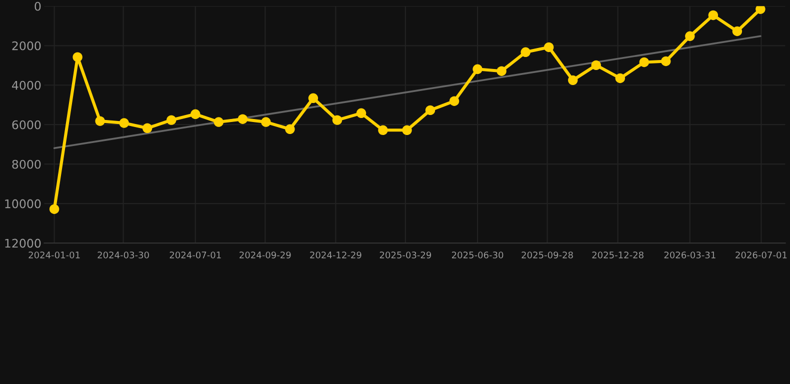  What do you see at coordinates (195, 255) in the screenshot?
I see `x-tick-label: 2024-07-01` at bounding box center [195, 255].